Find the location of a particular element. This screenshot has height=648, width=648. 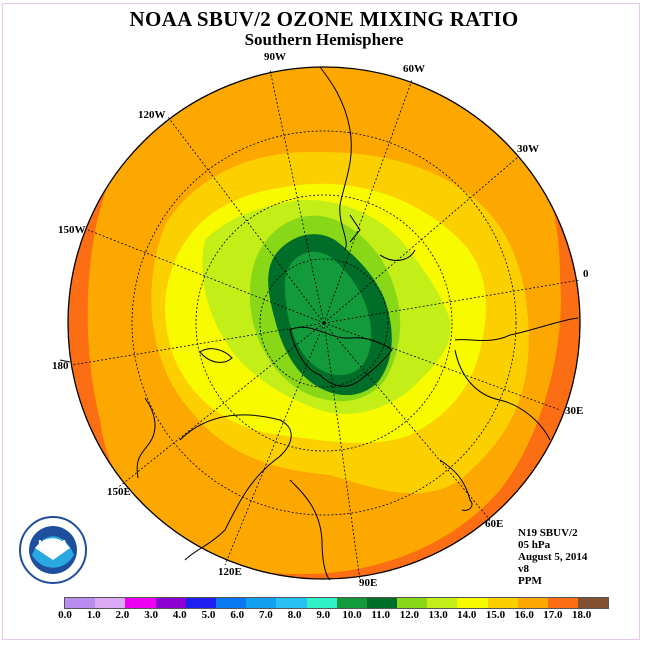

product-info: N19 SBUV/2 05 hPa August 5, 2014 v8 PPM is located at coordinates (552, 557).